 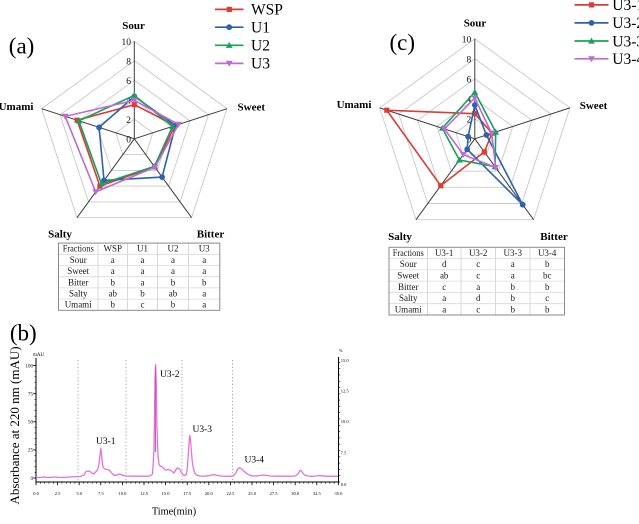 What do you see at coordinates (209, 493) in the screenshot?
I see `svg-text: 20.0` at bounding box center [209, 493].